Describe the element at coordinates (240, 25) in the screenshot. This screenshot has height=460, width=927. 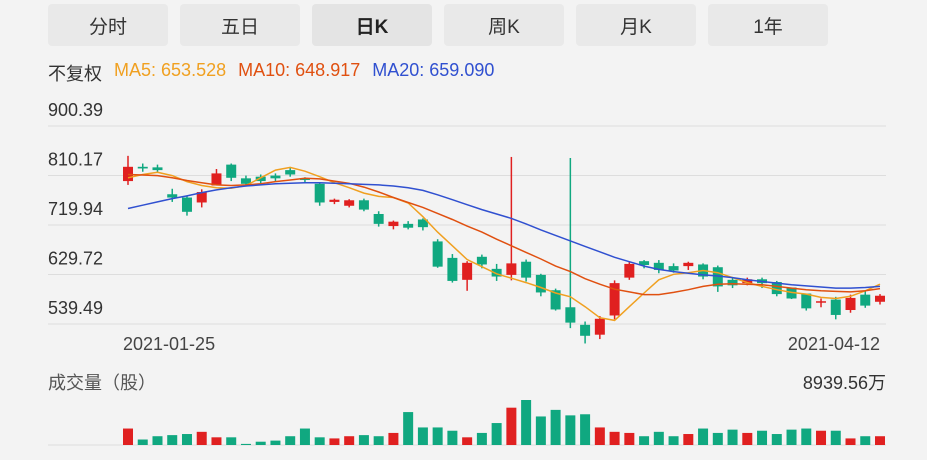
I see `tab-five-day: 五日` at that location.